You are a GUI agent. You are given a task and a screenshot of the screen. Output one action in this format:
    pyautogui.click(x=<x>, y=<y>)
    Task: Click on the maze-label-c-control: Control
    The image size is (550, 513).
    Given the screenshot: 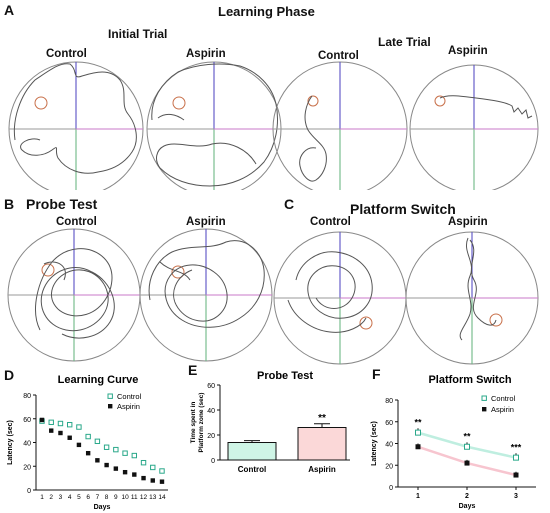 What is the action you would take?
    pyautogui.click(x=330, y=222)
    